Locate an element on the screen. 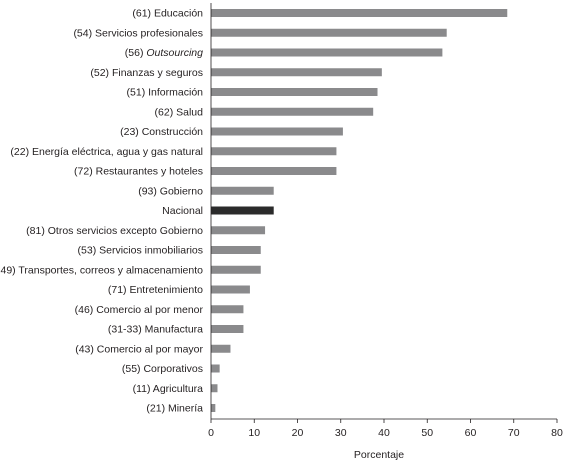  category-label: (53) Servicios inmobiliarios is located at coordinates (140, 251).